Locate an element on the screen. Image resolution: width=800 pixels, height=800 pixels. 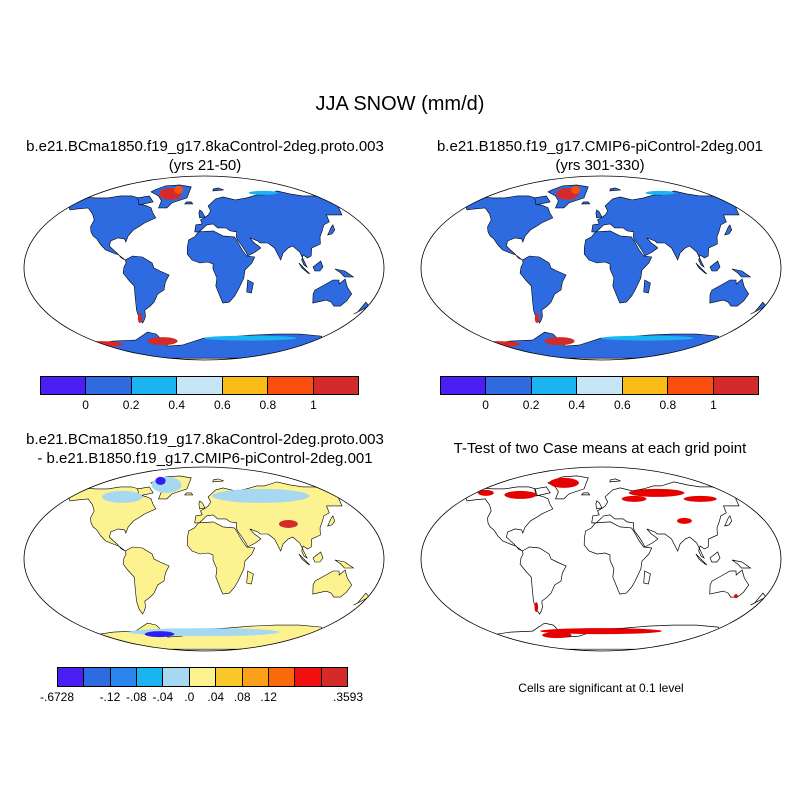
colorbar-tick-label: .08 is located at coordinates (242, 697).